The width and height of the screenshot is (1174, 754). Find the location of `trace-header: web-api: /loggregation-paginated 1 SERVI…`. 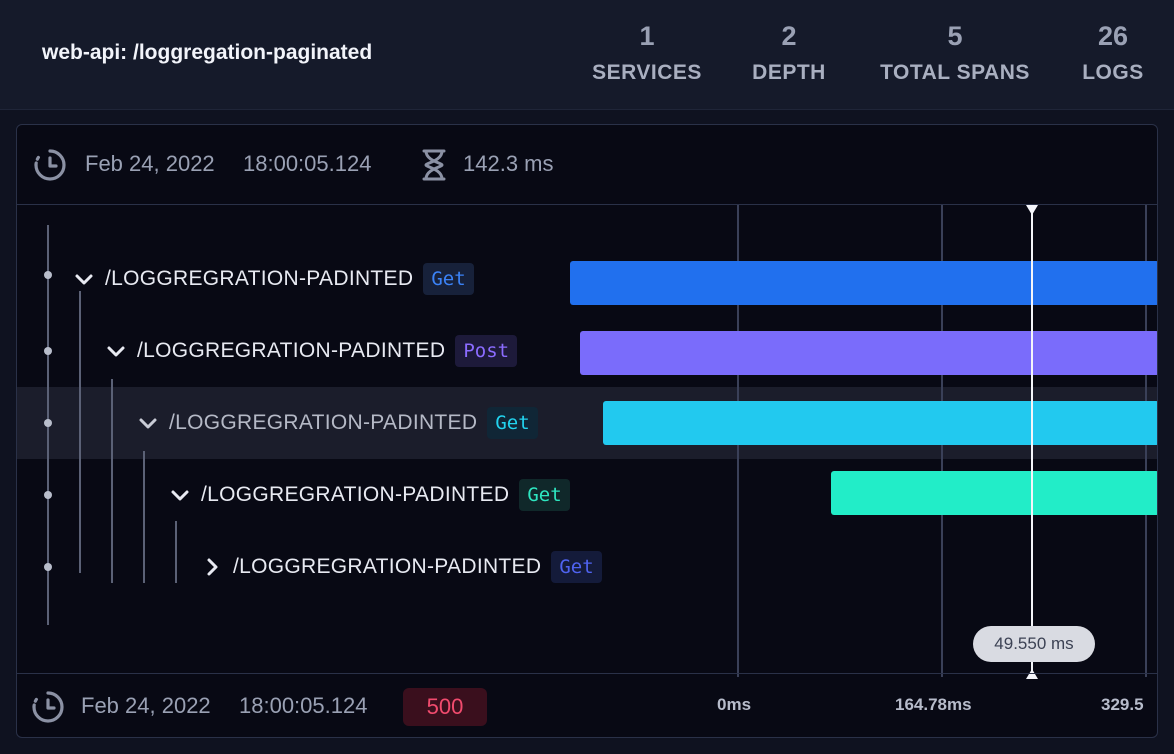

trace-header: web-api: /loggregation-paginated 1 SERVI… is located at coordinates (587, 55).